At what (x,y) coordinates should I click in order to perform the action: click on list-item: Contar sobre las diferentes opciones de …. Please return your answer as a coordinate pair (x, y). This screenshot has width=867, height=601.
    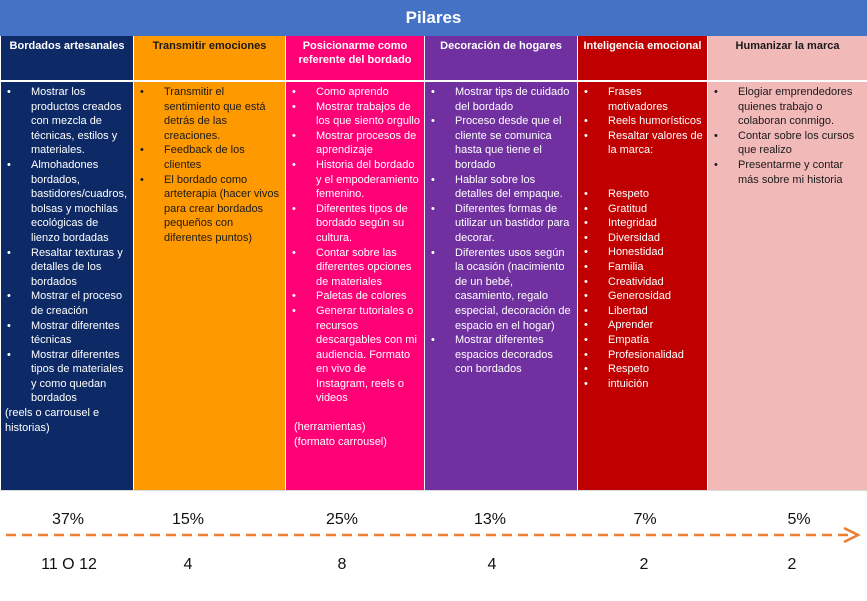
    Looking at the image, I should click on (355, 268).